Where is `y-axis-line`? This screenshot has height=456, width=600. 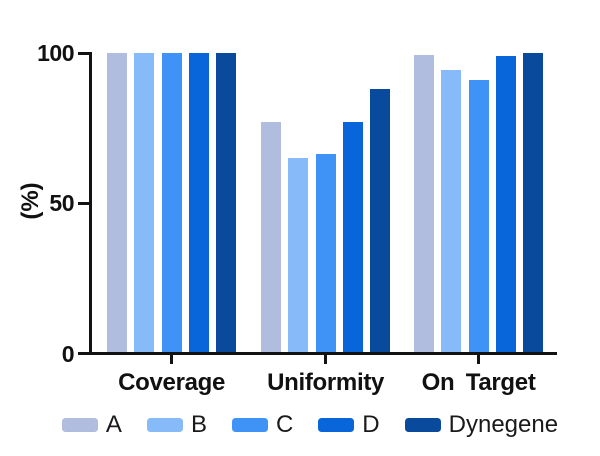 y-axis-line is located at coordinates (90, 203).